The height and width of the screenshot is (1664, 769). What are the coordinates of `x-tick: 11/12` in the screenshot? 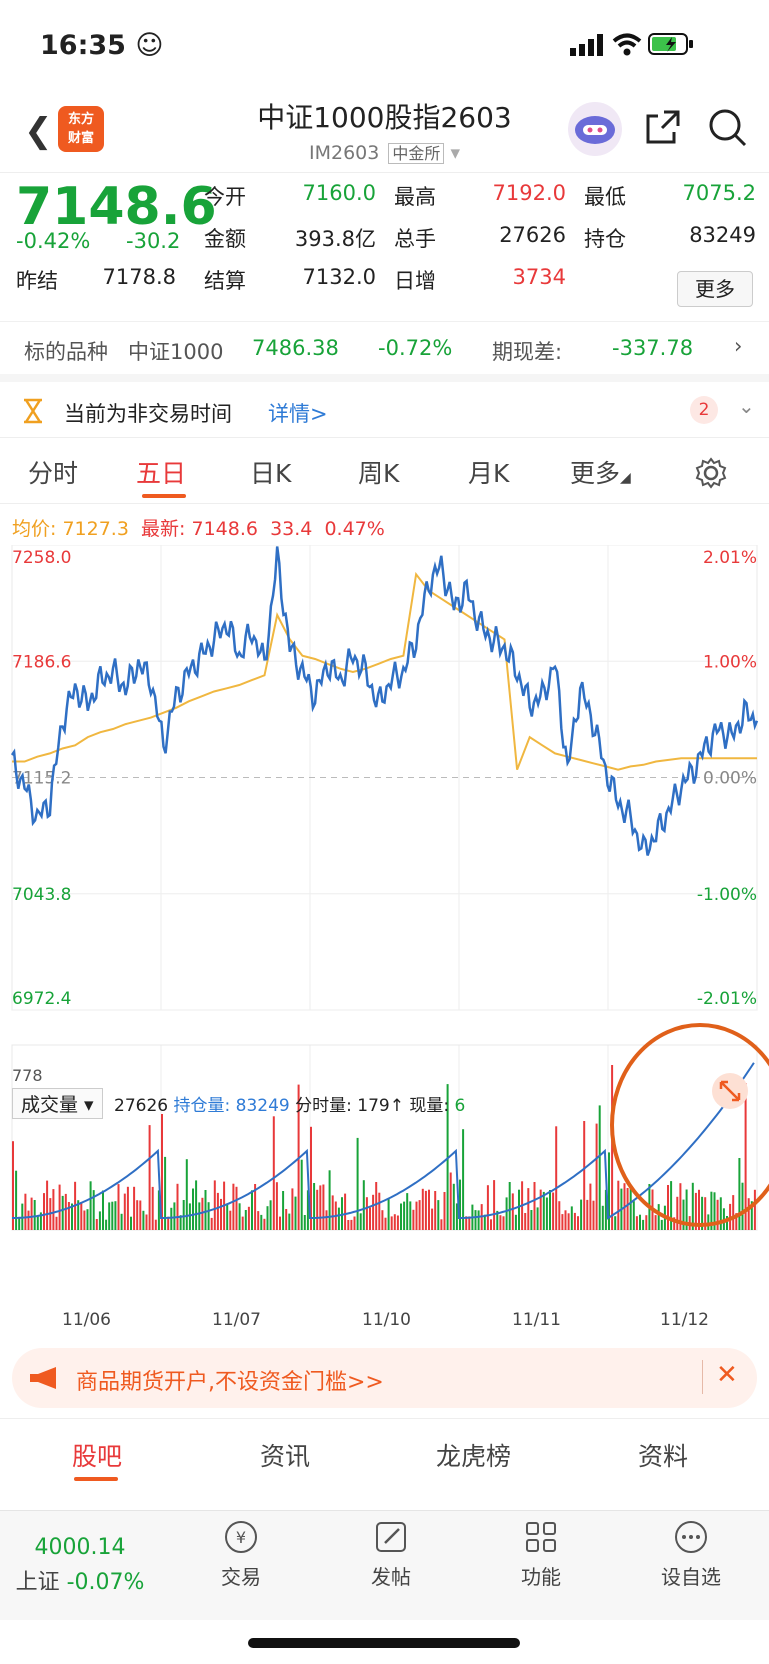 It's located at (684, 1320).